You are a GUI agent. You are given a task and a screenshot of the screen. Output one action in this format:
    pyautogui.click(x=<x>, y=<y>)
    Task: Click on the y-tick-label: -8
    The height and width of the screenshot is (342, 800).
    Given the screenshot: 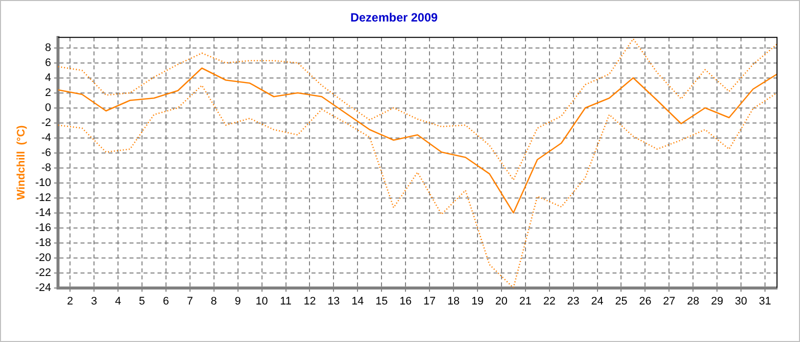 What is the action you would take?
    pyautogui.click(x=46, y=168)
    